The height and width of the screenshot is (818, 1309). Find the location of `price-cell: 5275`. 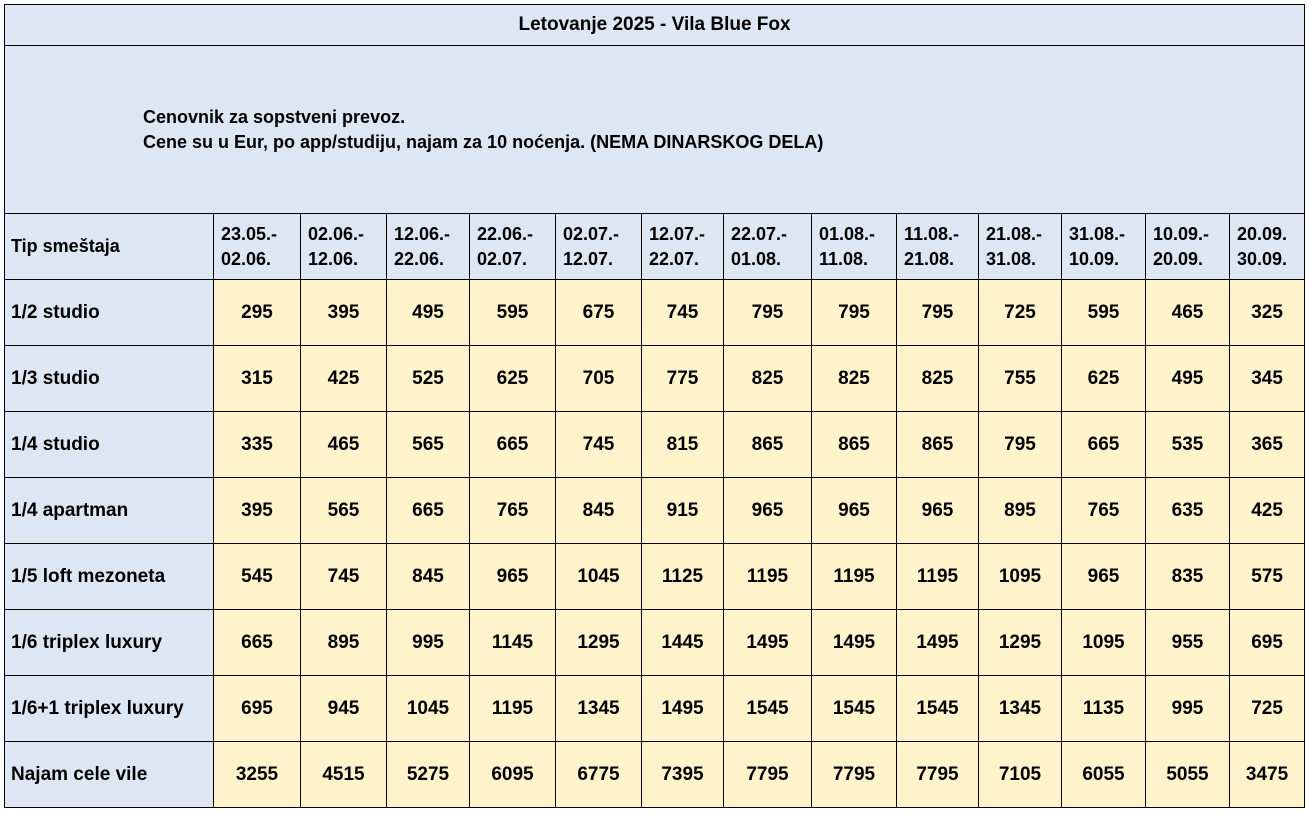

price-cell: 5275 is located at coordinates (428, 774).